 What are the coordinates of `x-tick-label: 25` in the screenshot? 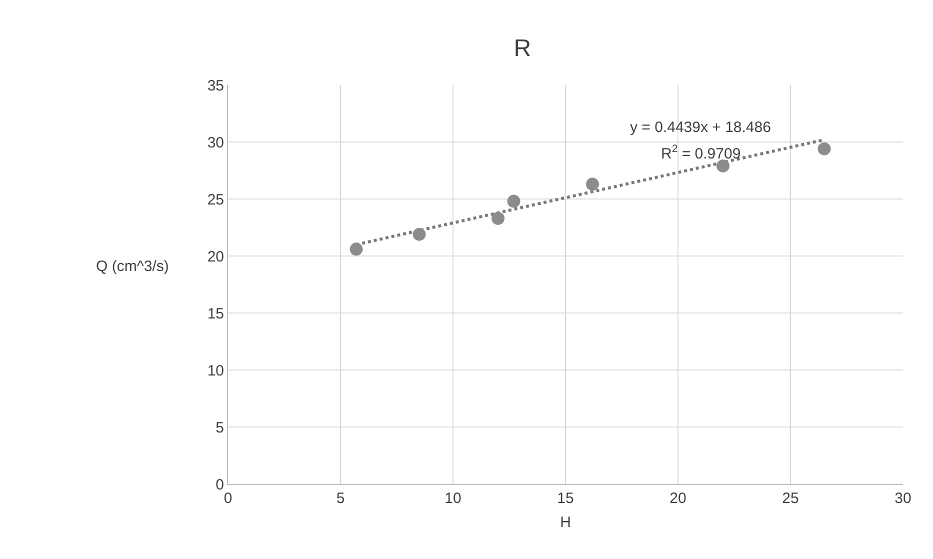 It's located at (790, 498).